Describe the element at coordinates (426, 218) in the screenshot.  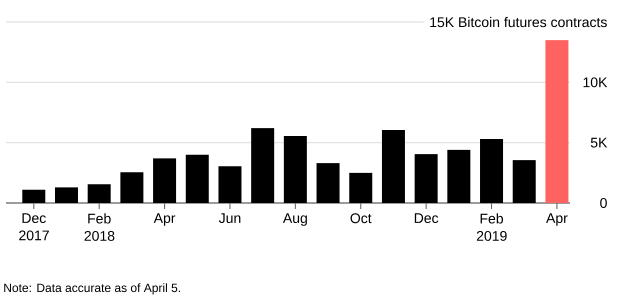
I see `x-tick-label: Dec` at that location.